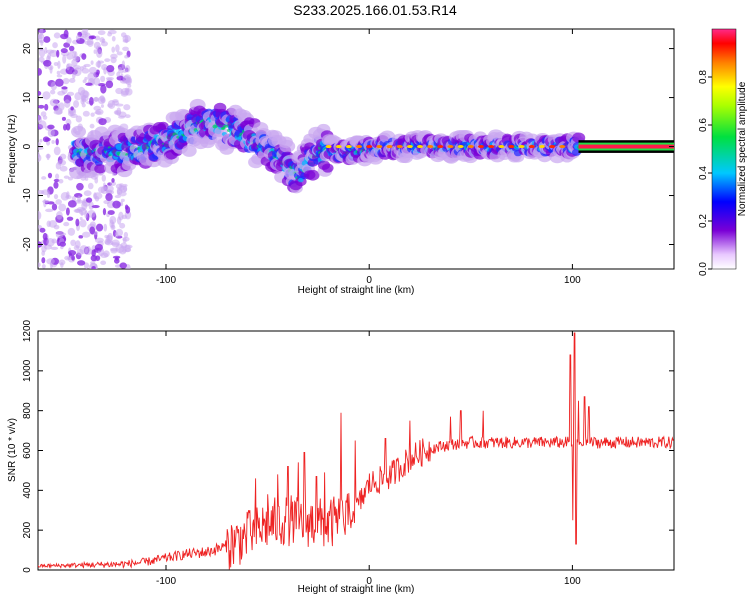  Describe the element at coordinates (626, 146) in the screenshot. I see `saturated-band-core` at that location.